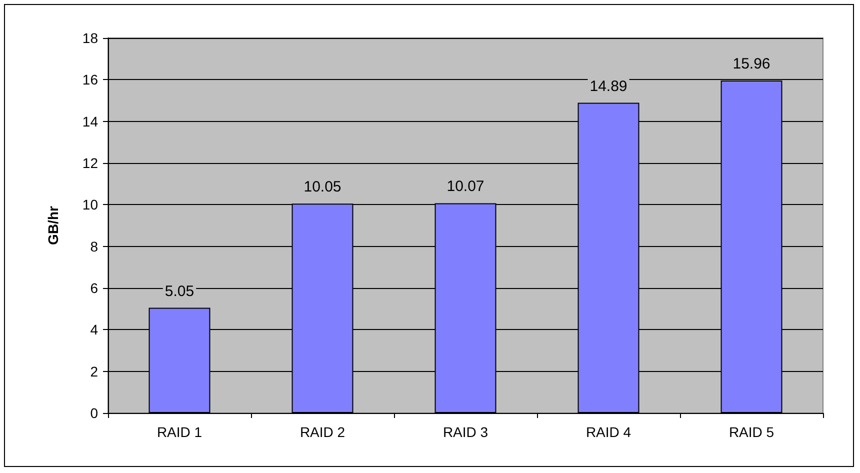 Image resolution: width=860 pixels, height=473 pixels. What do you see at coordinates (90, 80) in the screenshot?
I see `y-tick-label: 16` at bounding box center [90, 80].